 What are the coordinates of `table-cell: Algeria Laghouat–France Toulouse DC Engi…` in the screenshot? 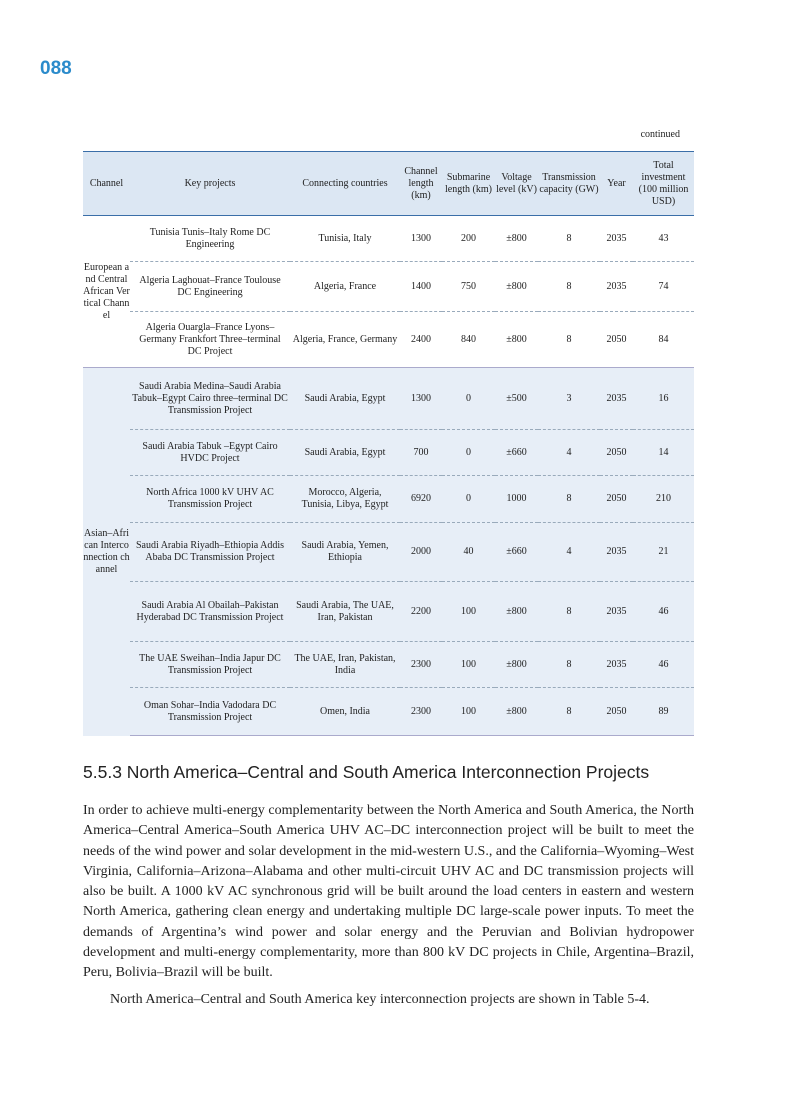 It's located at (210, 286).